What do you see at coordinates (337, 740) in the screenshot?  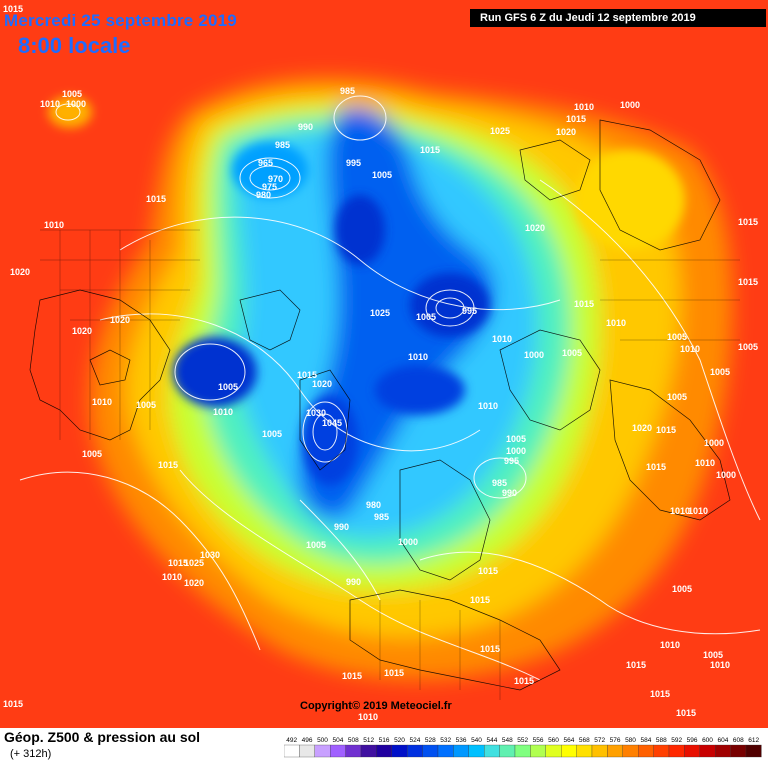 I see `scale-tick-label: 504` at bounding box center [337, 740].